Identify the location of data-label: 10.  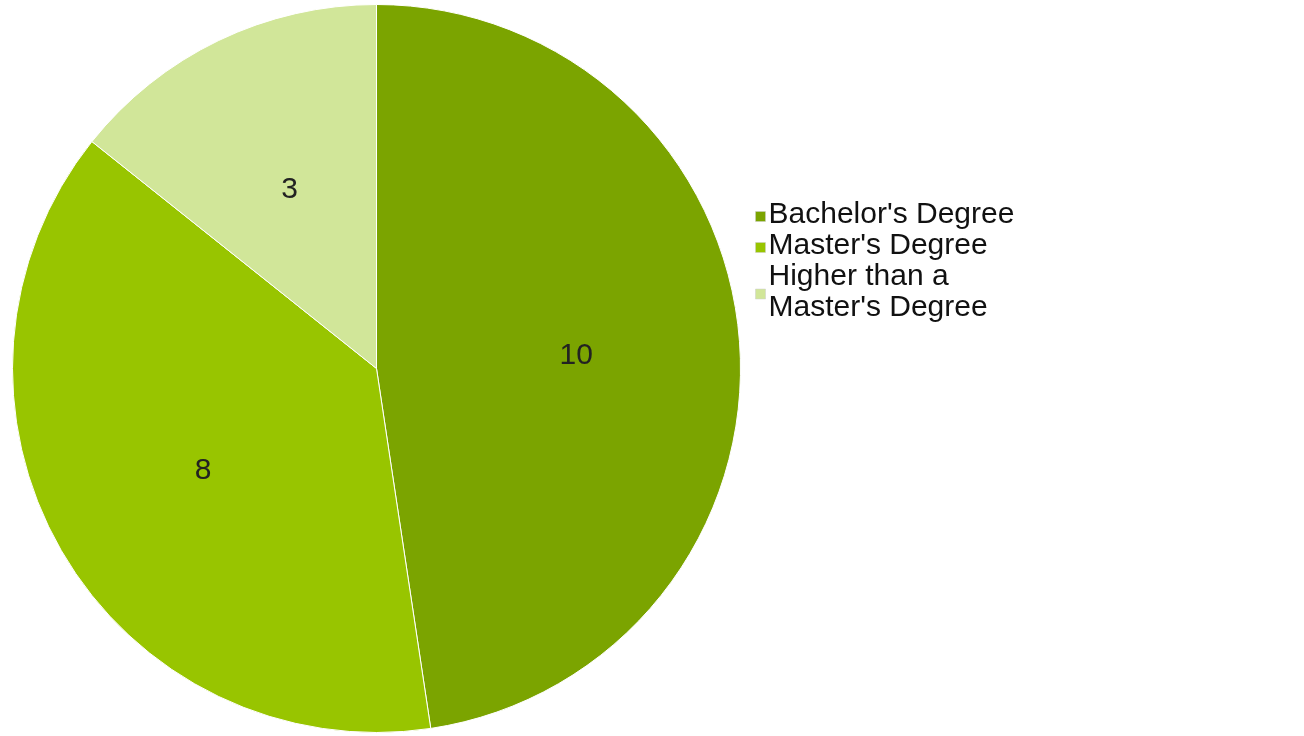
(576, 353).